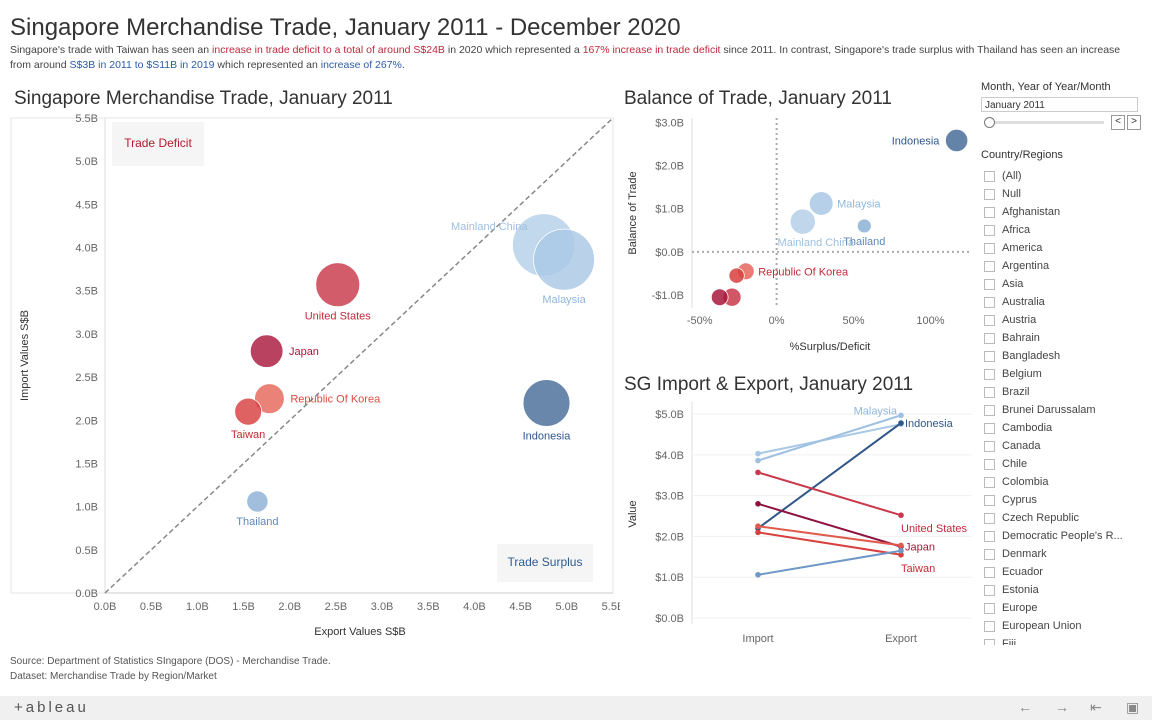 The height and width of the screenshot is (720, 1152). What do you see at coordinates (1096, 707) in the screenshot?
I see `revert-icon: ⇤` at bounding box center [1096, 707].